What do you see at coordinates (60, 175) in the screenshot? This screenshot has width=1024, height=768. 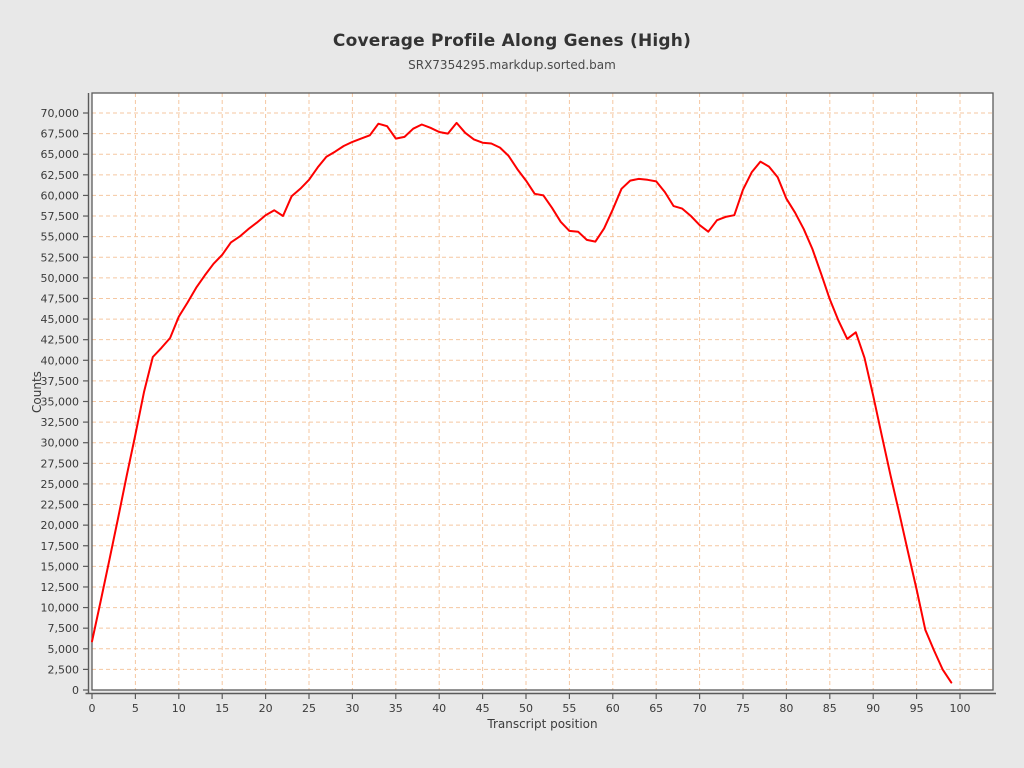 I see `svg-text: 62,500` at bounding box center [60, 175].